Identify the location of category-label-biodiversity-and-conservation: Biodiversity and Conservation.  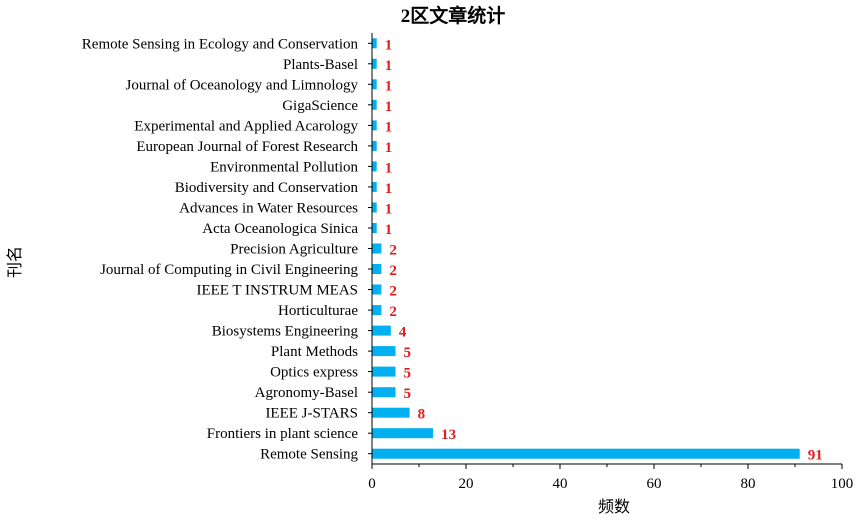
(267, 188).